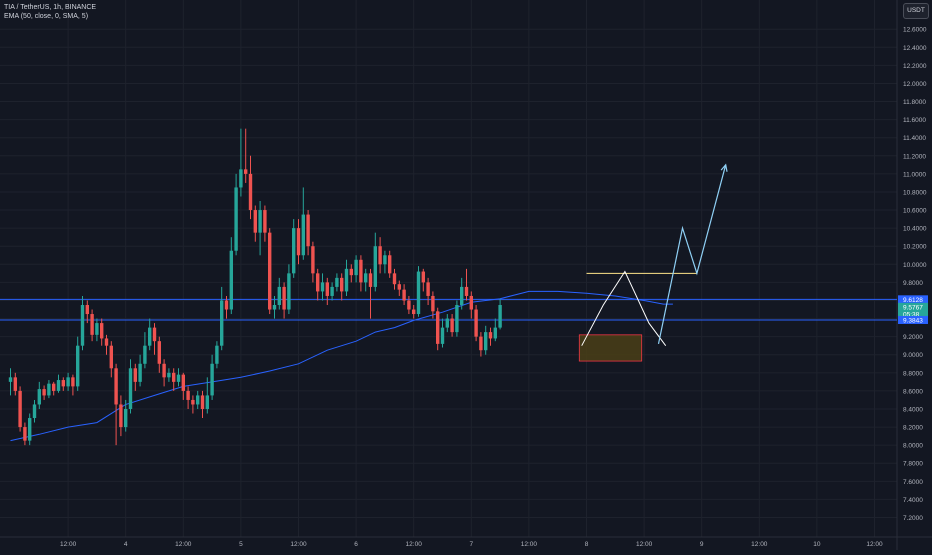 The image size is (932, 555). I want to click on price-label: 05:38, so click(913, 313).